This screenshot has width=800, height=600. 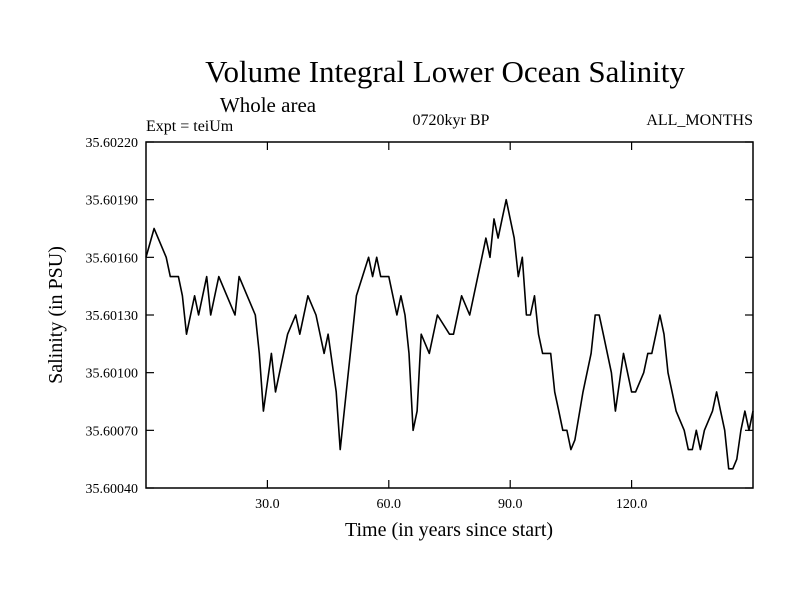 What do you see at coordinates (510, 504) in the screenshot?
I see `x-tick-label: 90.0` at bounding box center [510, 504].